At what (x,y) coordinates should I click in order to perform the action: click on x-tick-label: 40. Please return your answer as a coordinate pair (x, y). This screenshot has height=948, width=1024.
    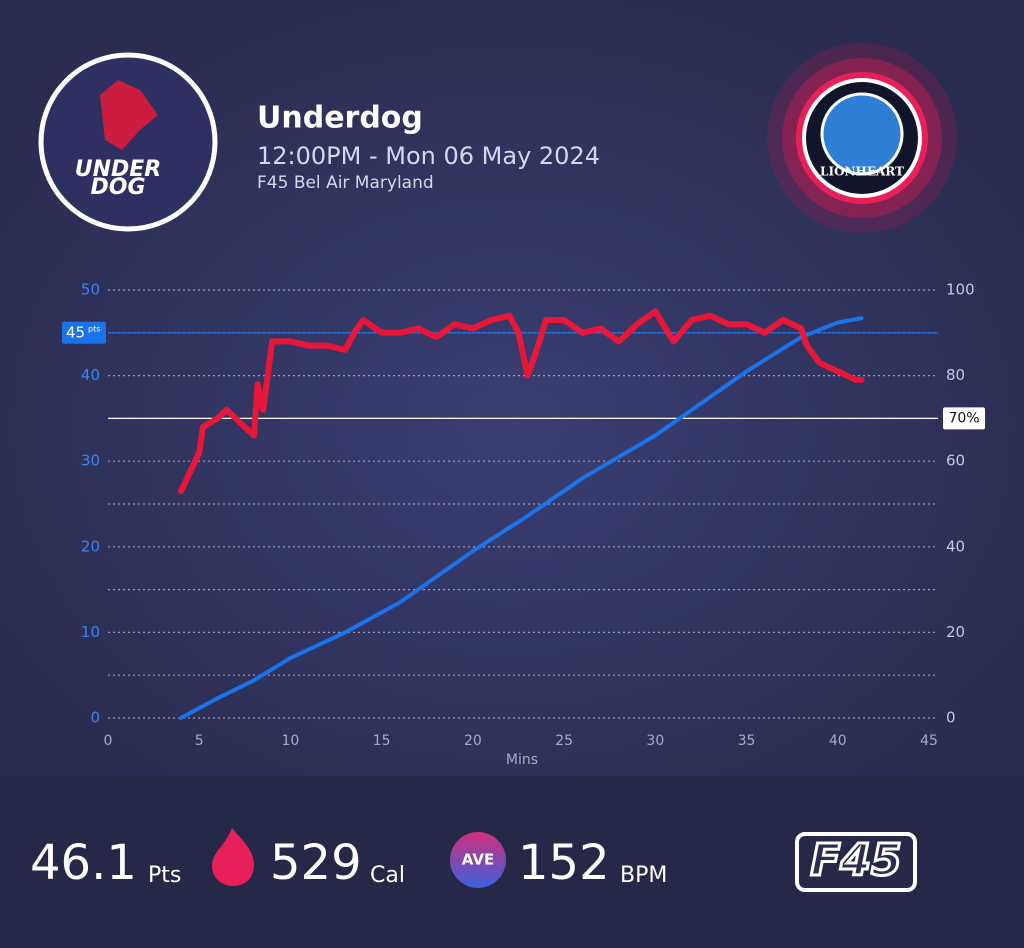
    Looking at the image, I should click on (838, 741).